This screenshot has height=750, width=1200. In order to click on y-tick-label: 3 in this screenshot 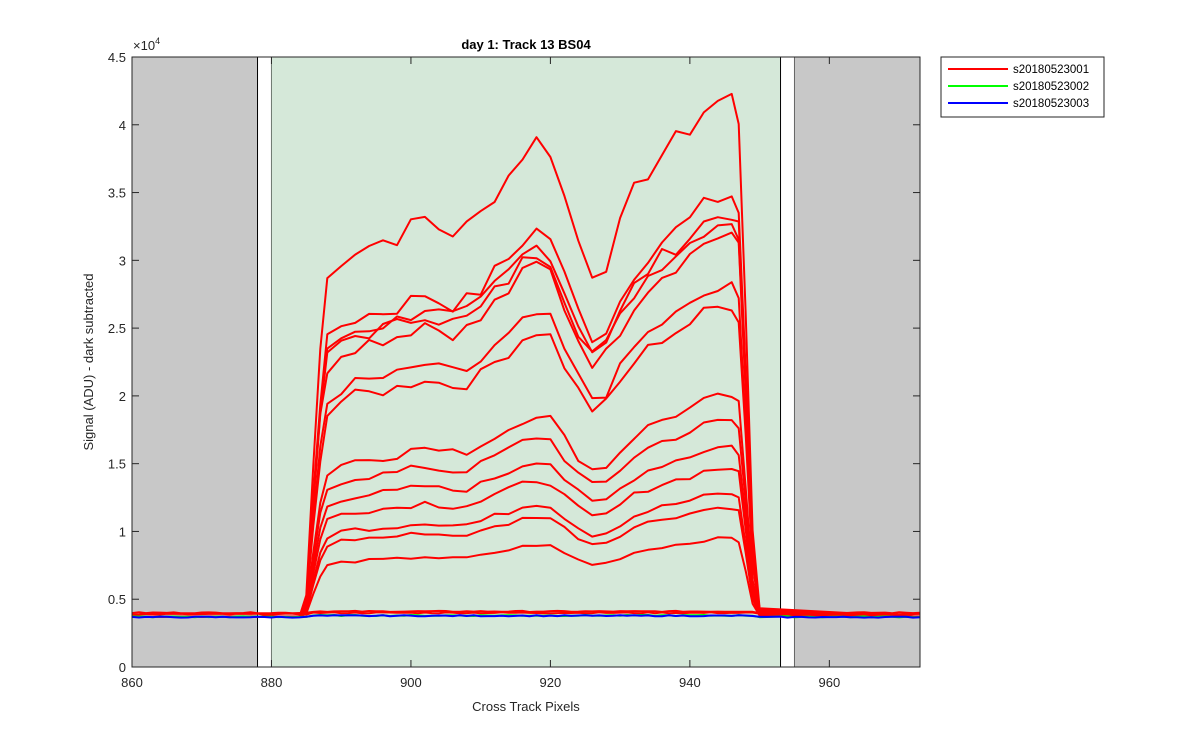, I will do `click(122, 260)`.